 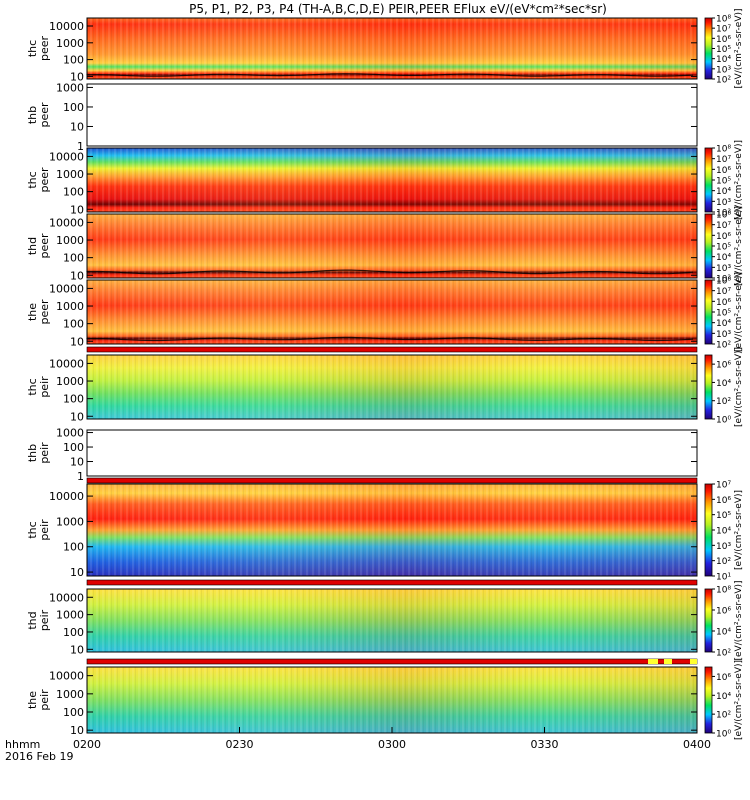 I want to click on x-tick-label: 0330, so click(x=545, y=744).